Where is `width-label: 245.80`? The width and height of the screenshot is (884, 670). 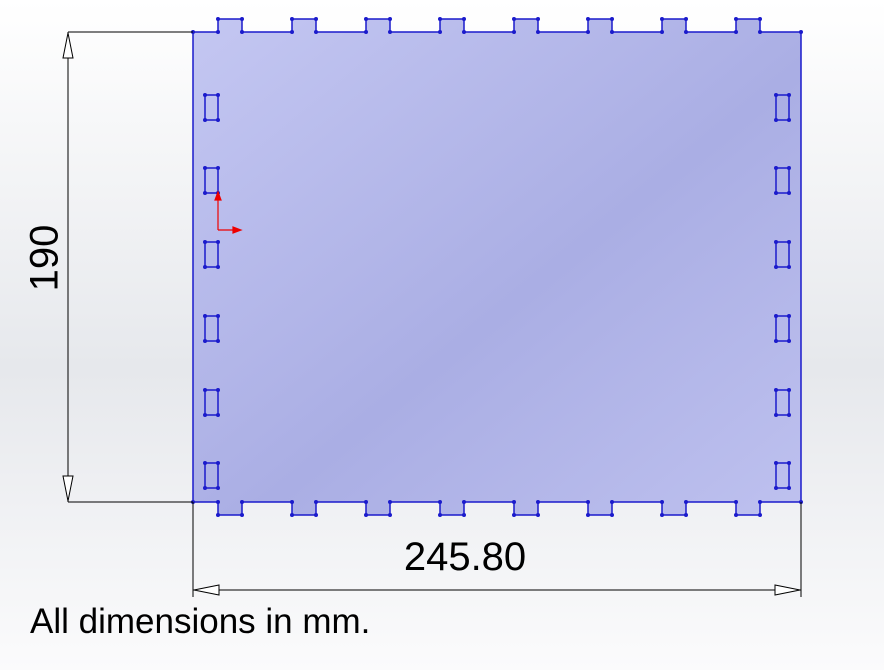 width-label: 245.80 is located at coordinates (465, 557).